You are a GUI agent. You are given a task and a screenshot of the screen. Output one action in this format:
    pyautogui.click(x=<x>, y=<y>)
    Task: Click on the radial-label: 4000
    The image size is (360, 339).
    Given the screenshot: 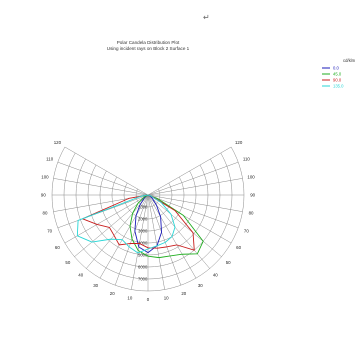 What is the action you would take?
    pyautogui.click(x=143, y=243)
    